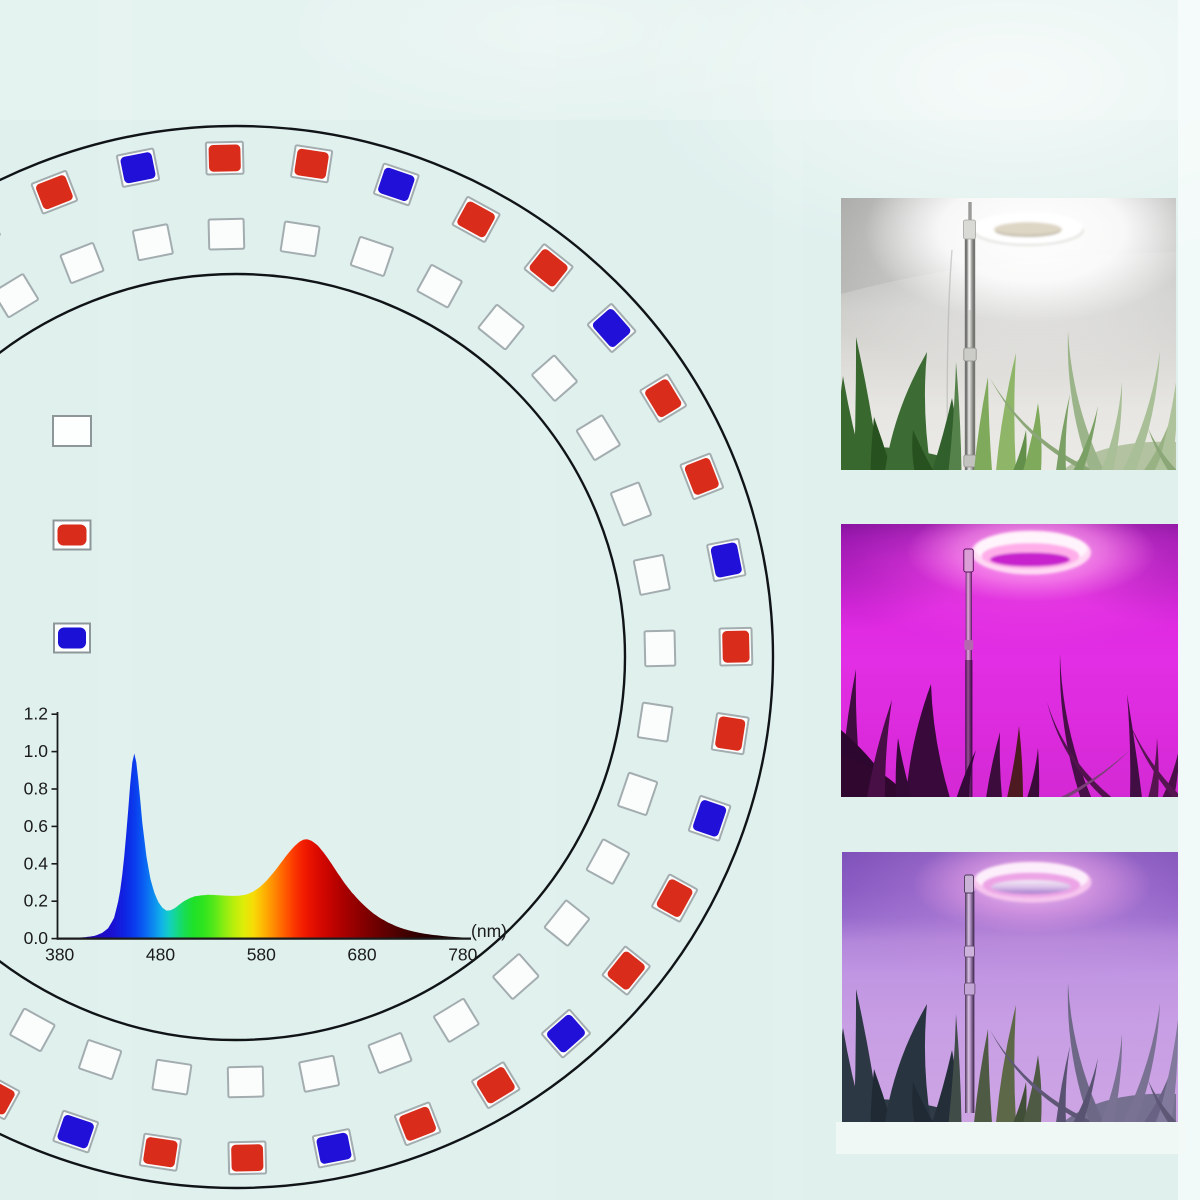  What do you see at coordinates (36, 938) in the screenshot?
I see `svg-text: 0.0` at bounding box center [36, 938].